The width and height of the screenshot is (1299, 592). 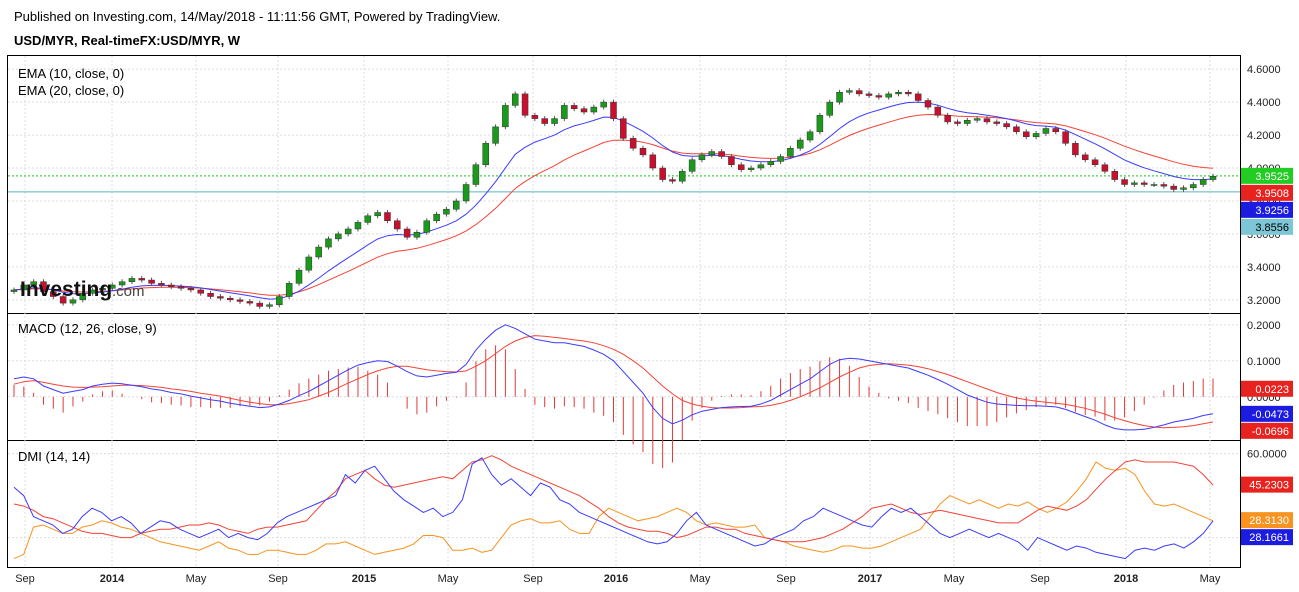 I want to click on investing-logo: Investing .com, so click(x=82, y=289).